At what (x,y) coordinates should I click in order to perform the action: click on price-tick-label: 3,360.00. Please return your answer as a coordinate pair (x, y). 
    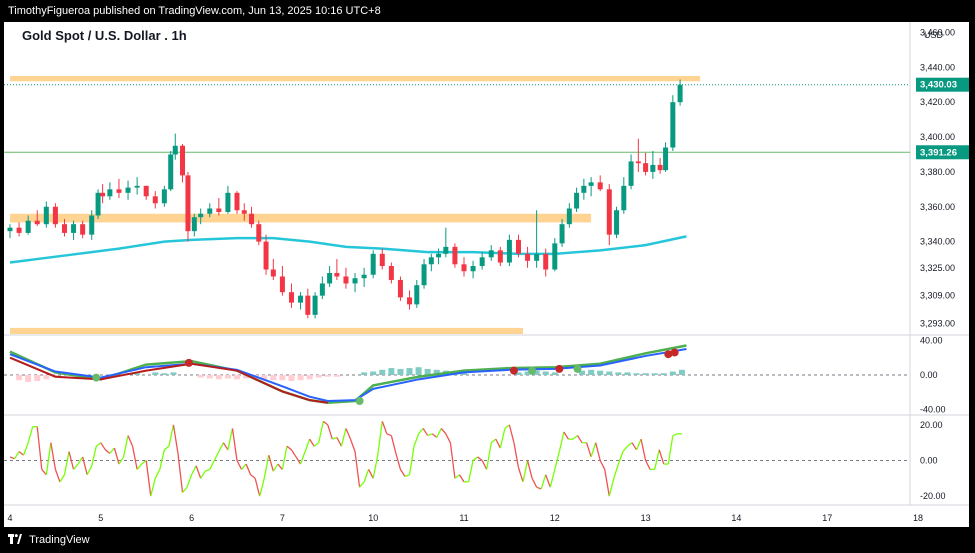
    Looking at the image, I should click on (937, 207).